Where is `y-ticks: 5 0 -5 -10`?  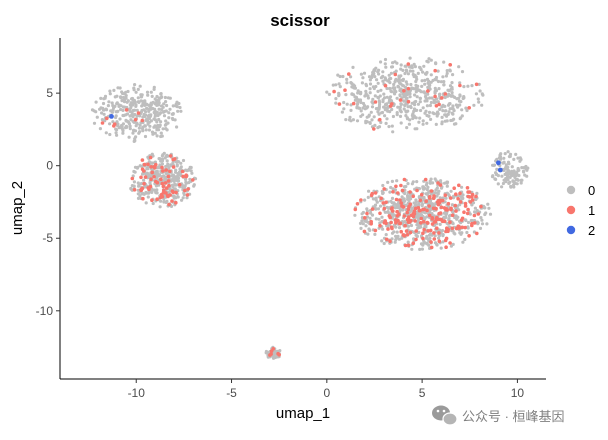 y-ticks: 5 0 -5 -10 is located at coordinates (48, 202).